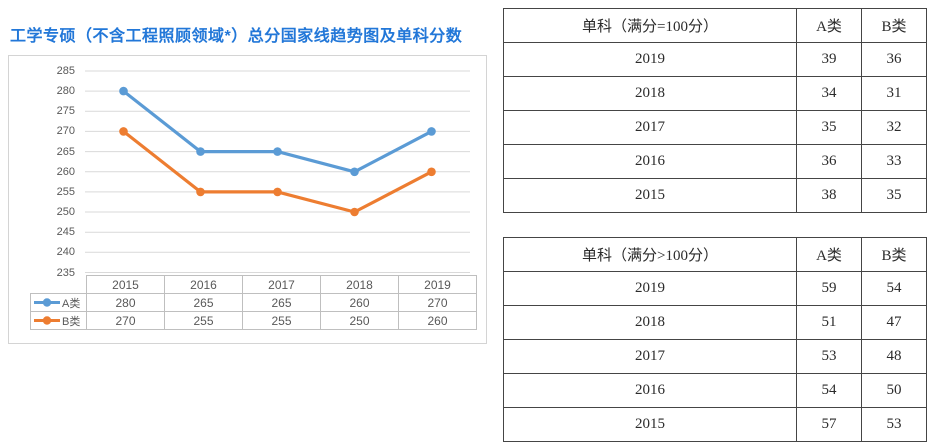  What do you see at coordinates (829, 195) in the screenshot?
I see `a-score-cell: 38` at bounding box center [829, 195].